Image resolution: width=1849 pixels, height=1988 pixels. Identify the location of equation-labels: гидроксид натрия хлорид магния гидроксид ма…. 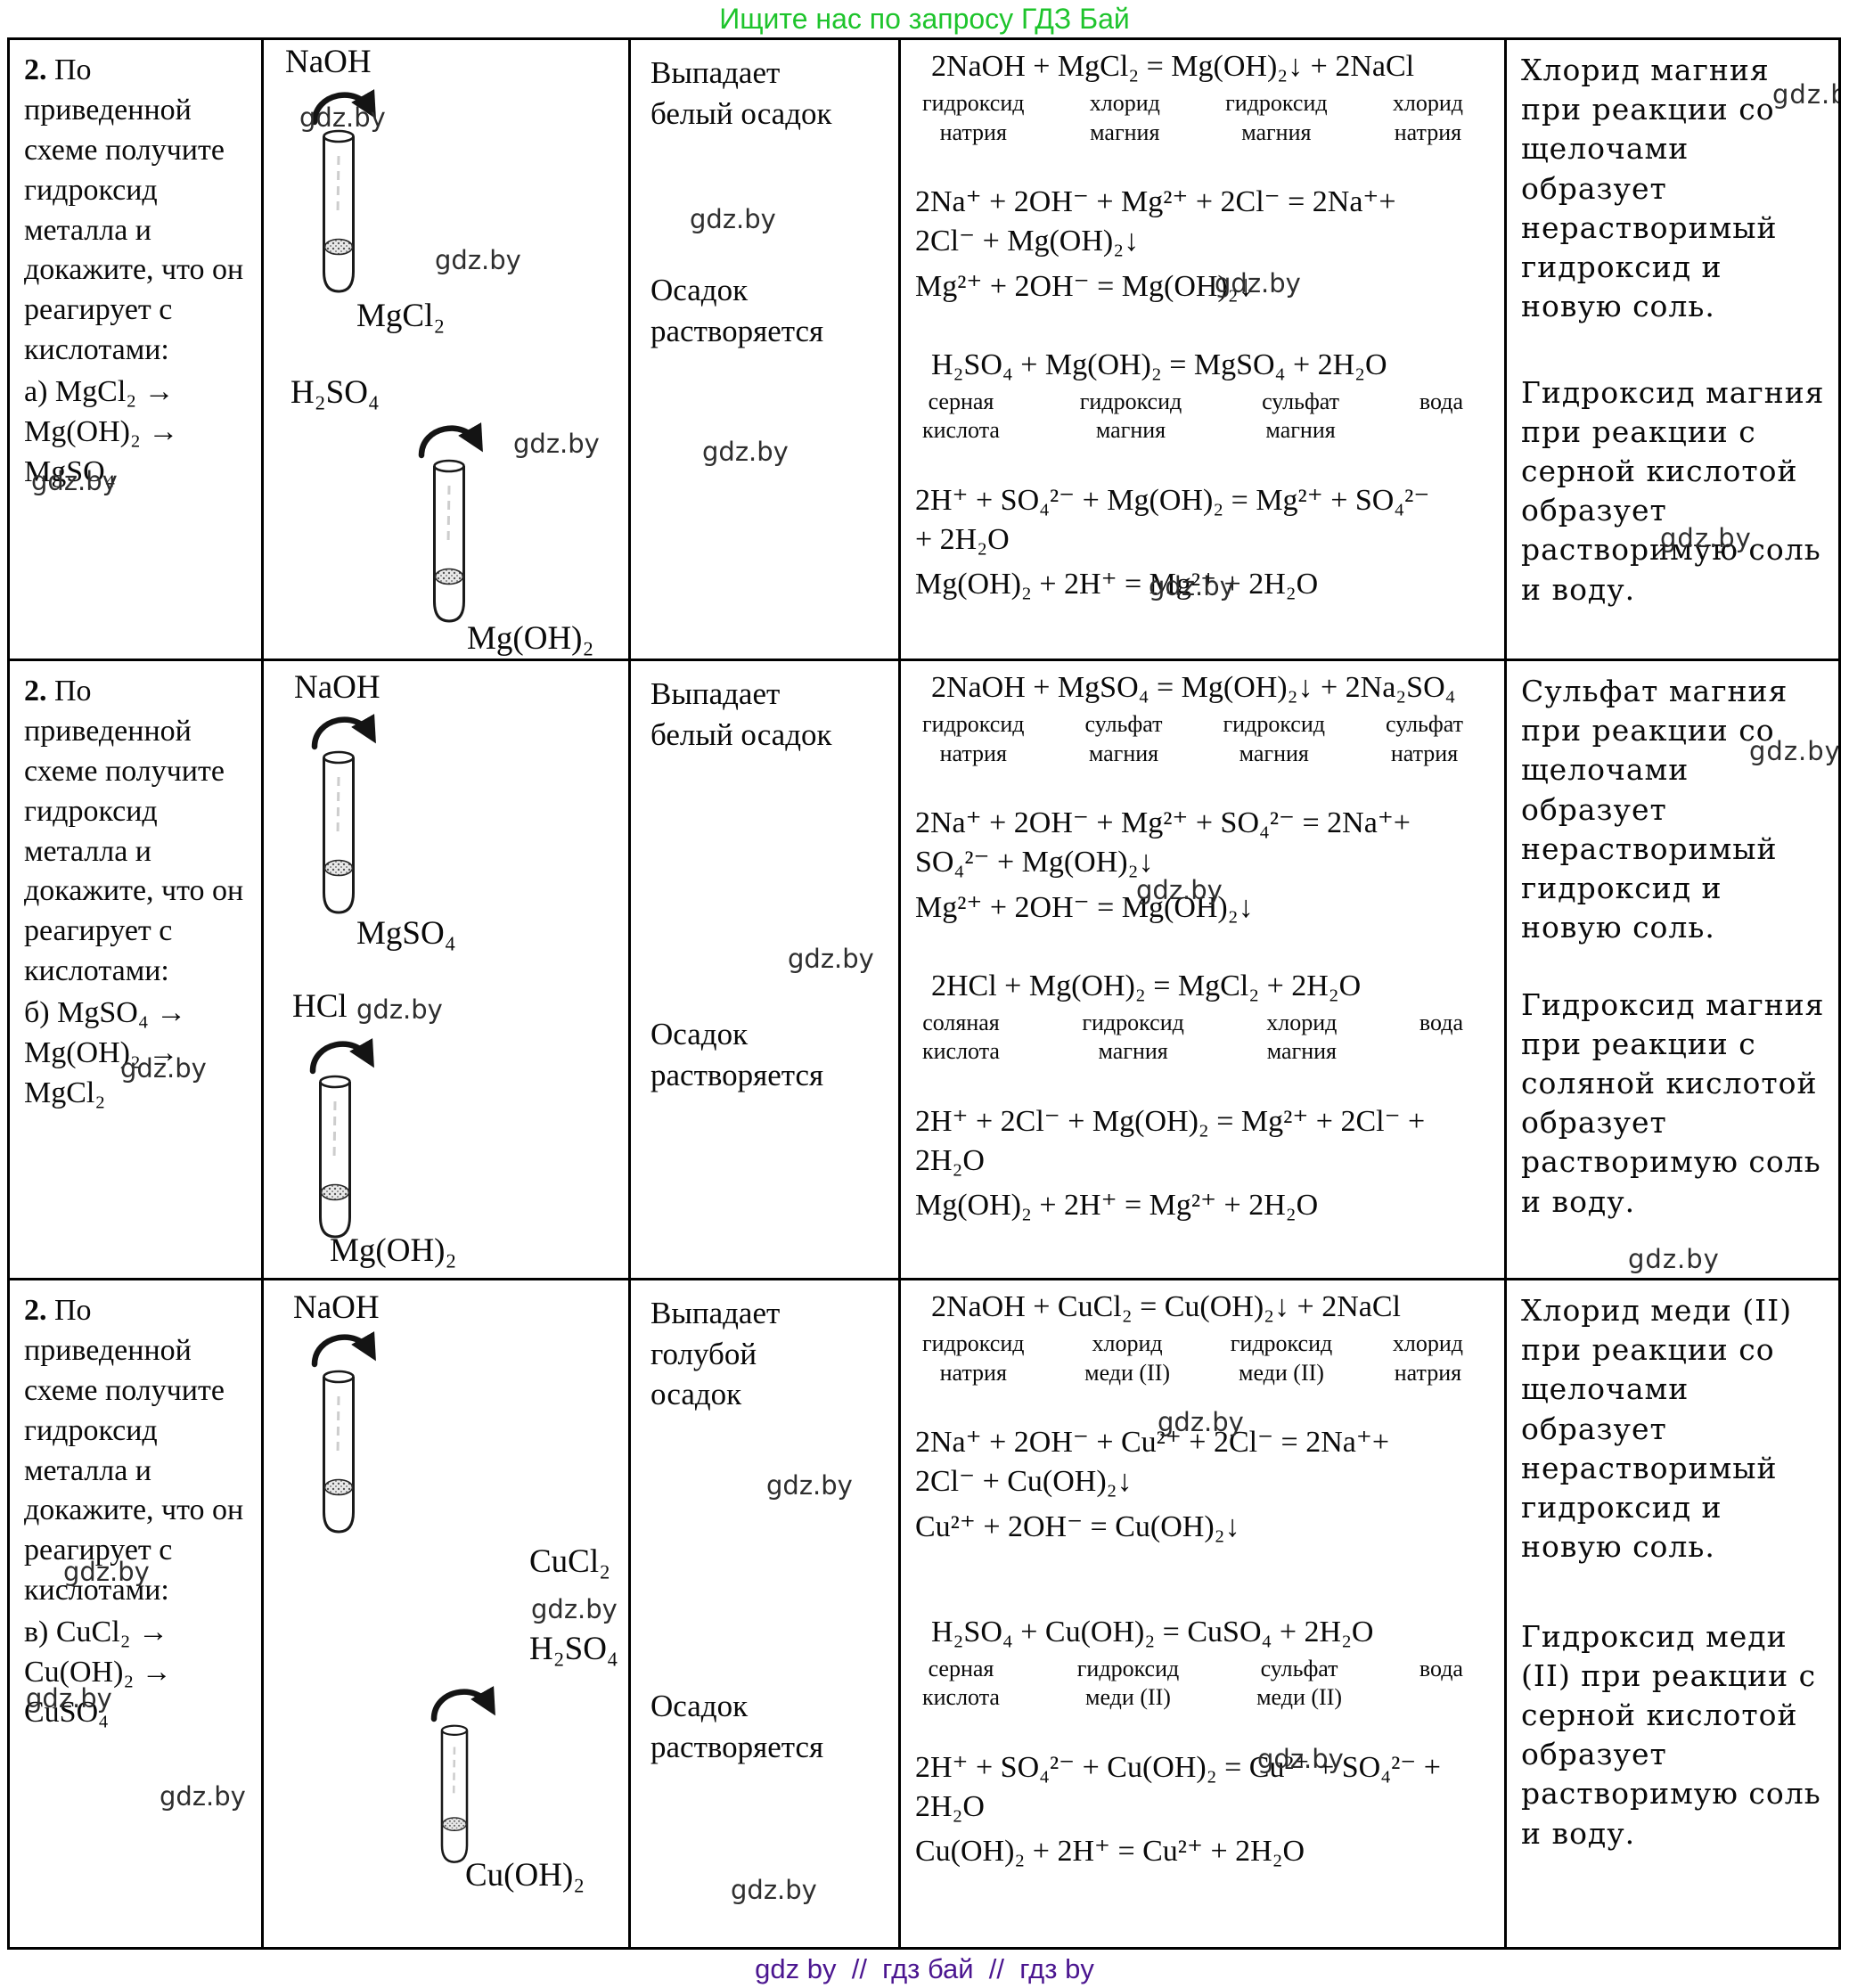
(1204, 118).